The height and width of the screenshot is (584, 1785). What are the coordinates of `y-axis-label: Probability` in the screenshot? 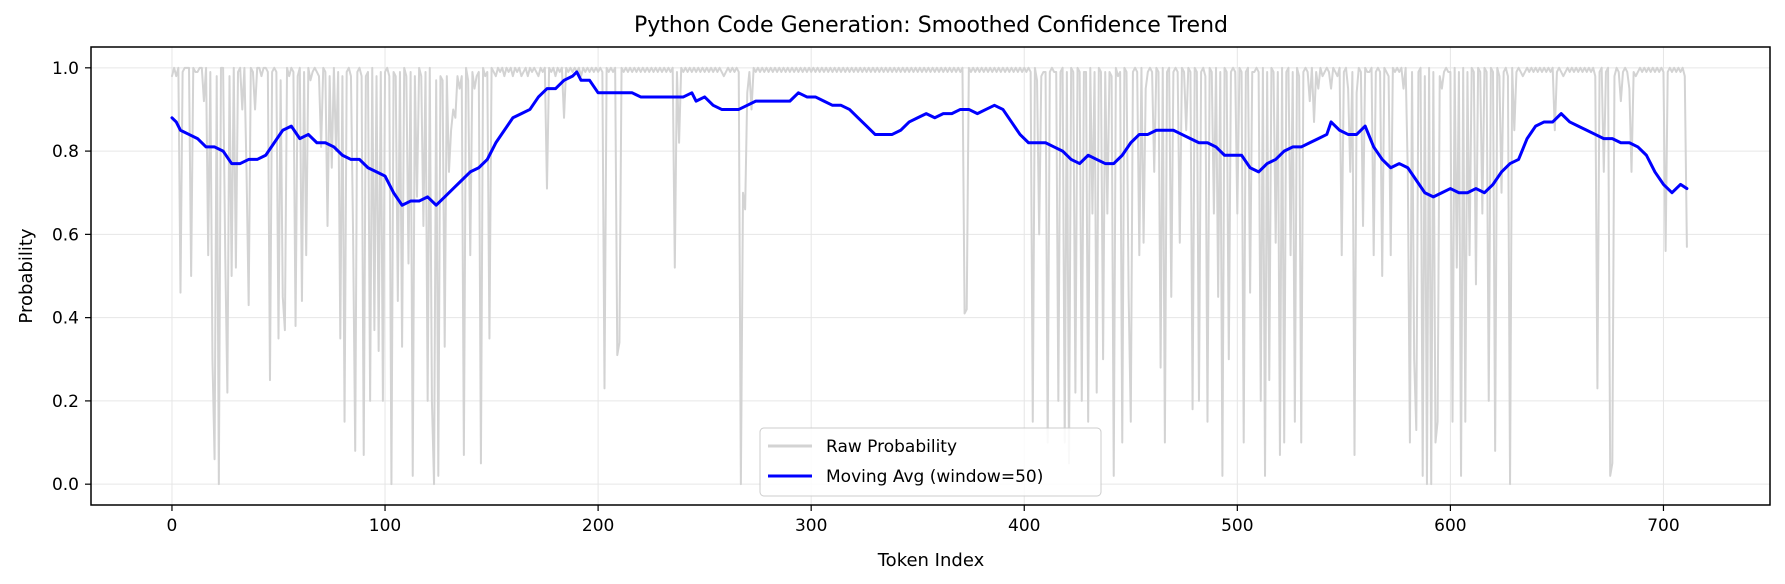 It's located at (26, 275).